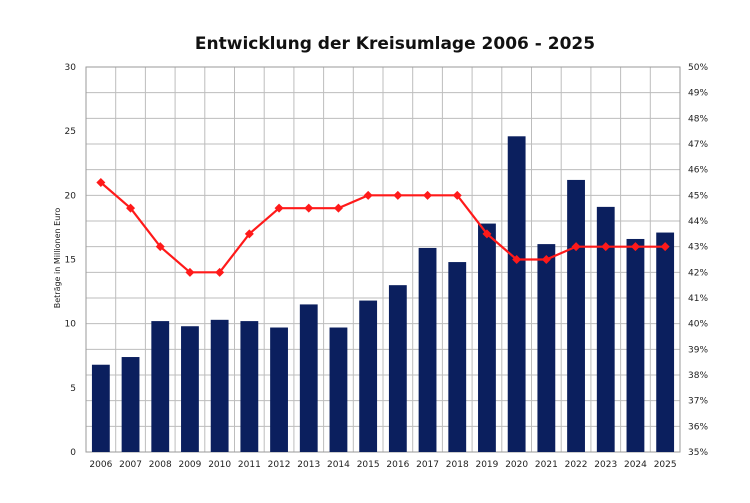 The height and width of the screenshot is (503, 750). Describe the element at coordinates (395, 44) in the screenshot. I see `chart-title: Entwicklung der Kreisumlage 2006 - 2025` at that location.